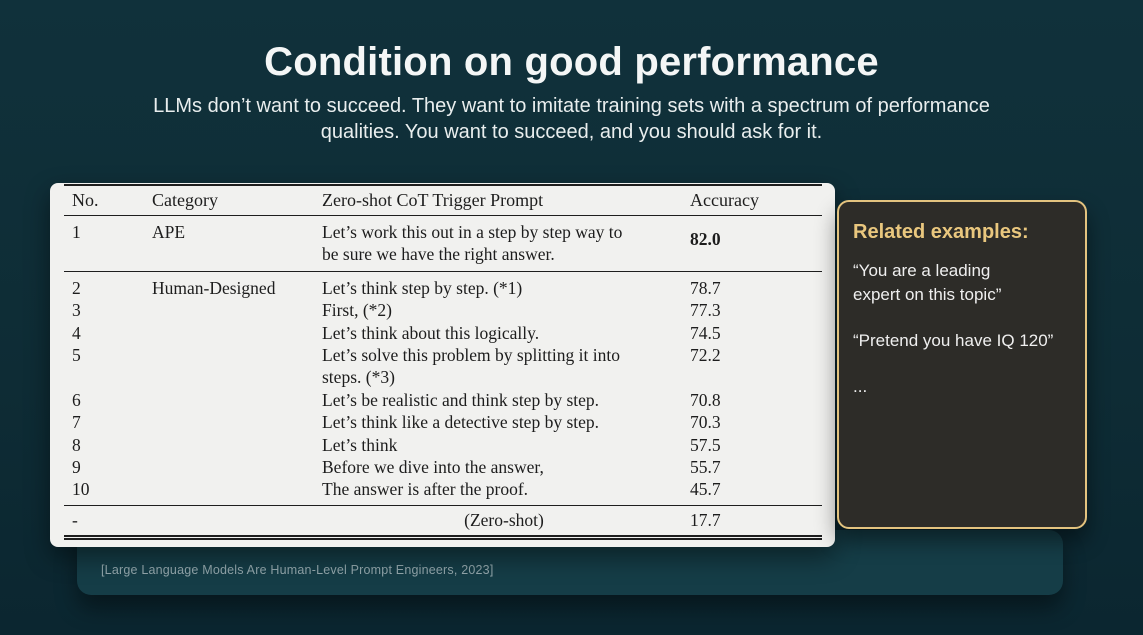  What do you see at coordinates (76, 332) in the screenshot?
I see `cell-no: 4` at bounding box center [76, 332].